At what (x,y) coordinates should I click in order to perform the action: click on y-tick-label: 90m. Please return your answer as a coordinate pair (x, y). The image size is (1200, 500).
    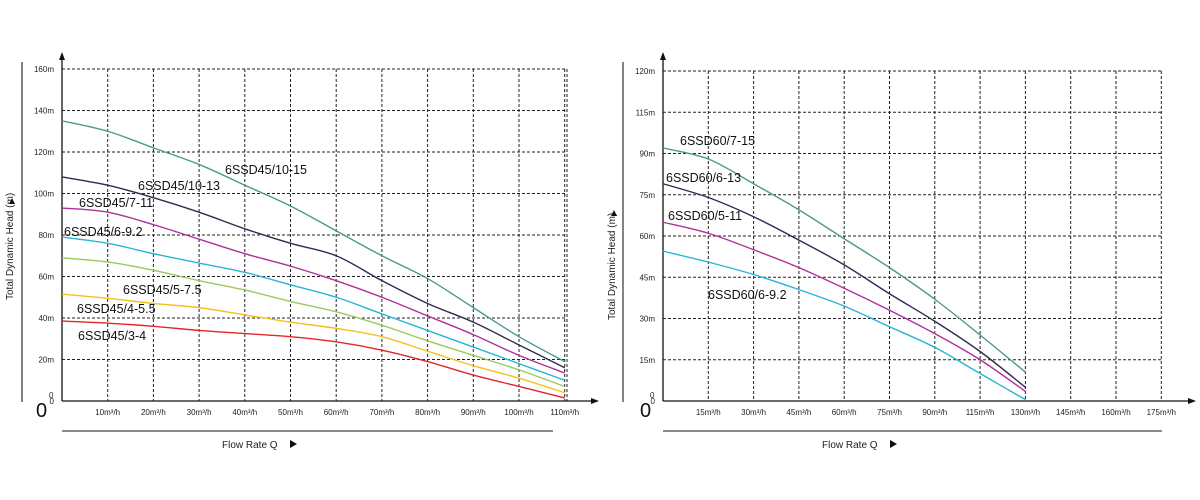
    Looking at the image, I should click on (647, 154).